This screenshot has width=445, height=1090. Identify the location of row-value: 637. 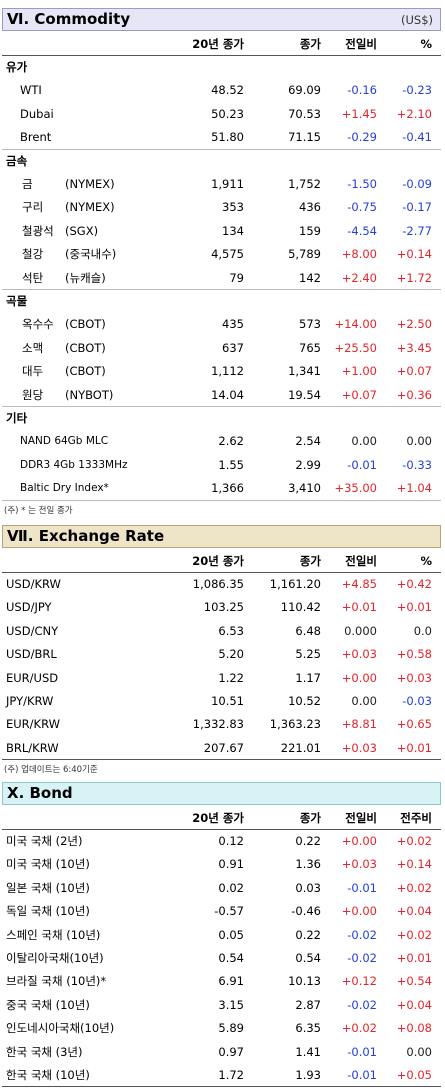
(233, 347).